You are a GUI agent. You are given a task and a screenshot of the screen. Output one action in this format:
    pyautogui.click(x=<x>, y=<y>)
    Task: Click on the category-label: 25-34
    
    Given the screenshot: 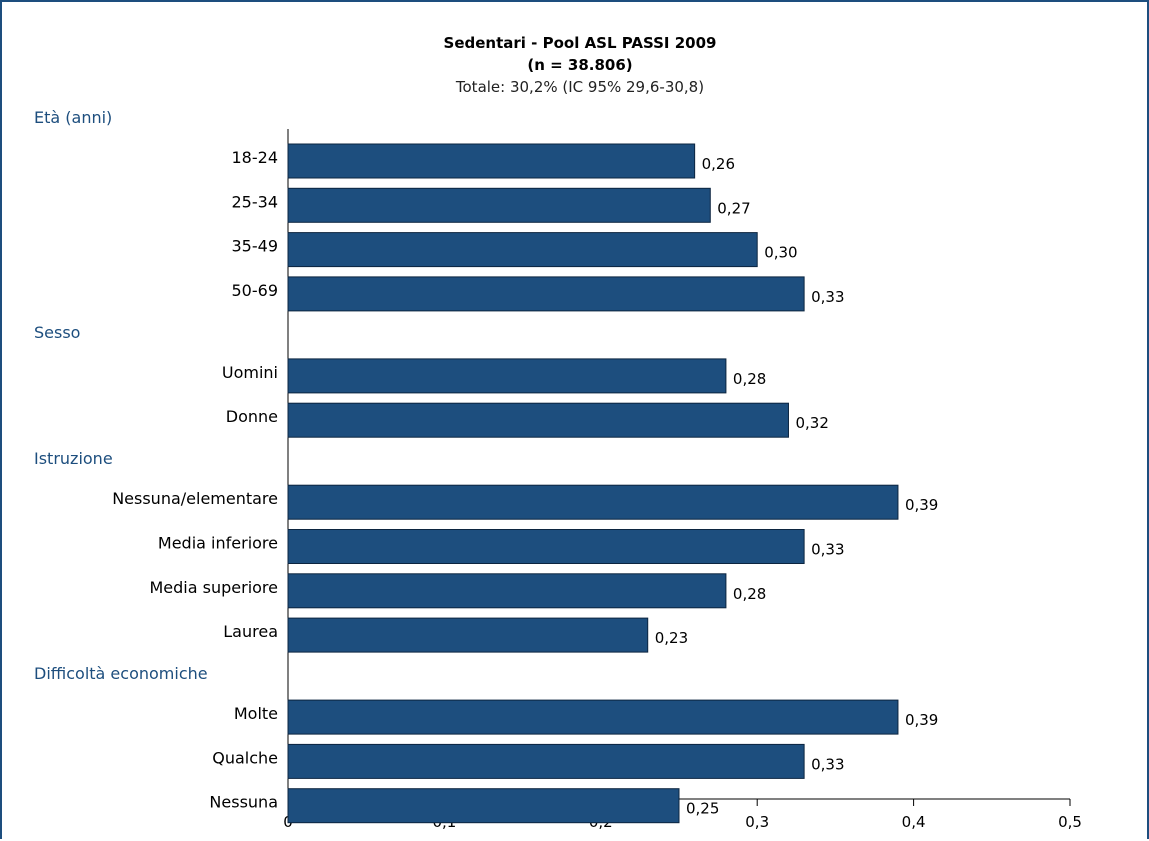 What is the action you would take?
    pyautogui.click(x=255, y=201)
    